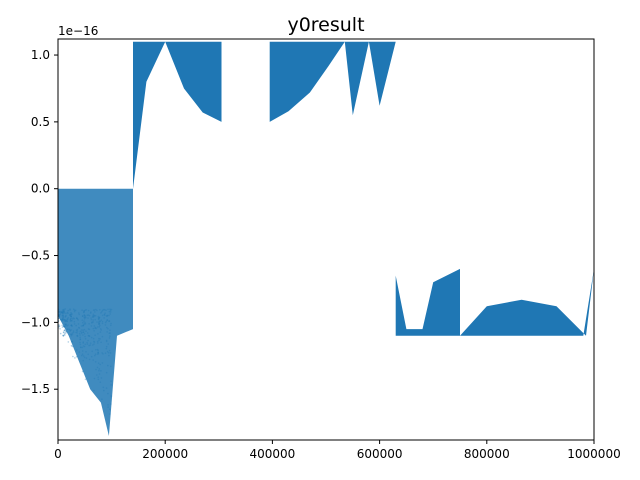  Describe the element at coordinates (40, 55) in the screenshot. I see `y-tick-label: 1.0` at that location.